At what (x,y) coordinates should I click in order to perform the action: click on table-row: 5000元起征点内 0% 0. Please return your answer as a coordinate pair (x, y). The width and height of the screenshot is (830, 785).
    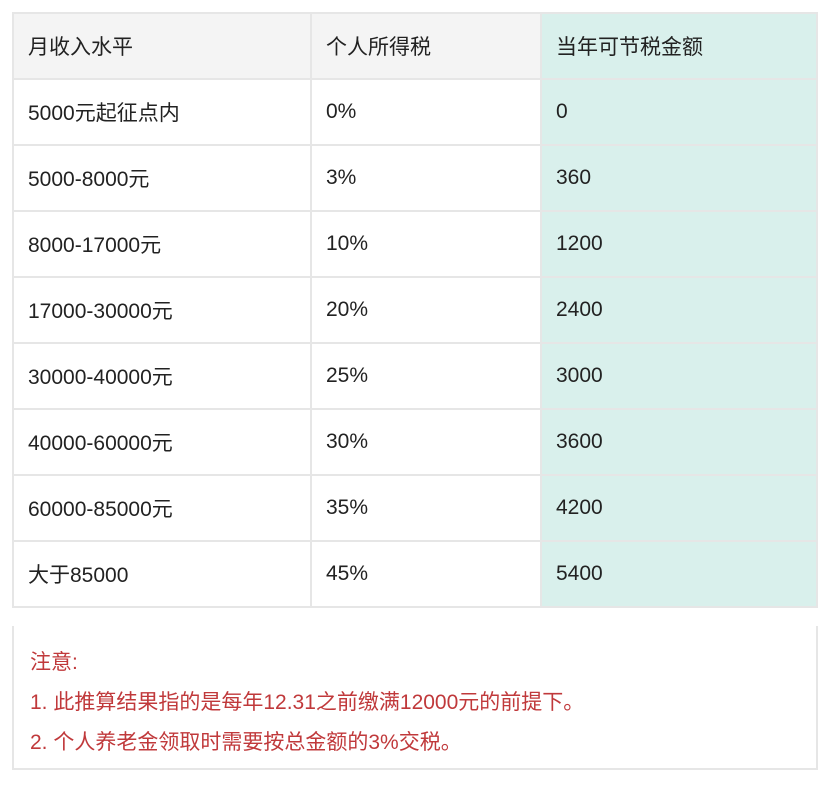
    Looking at the image, I should click on (415, 112).